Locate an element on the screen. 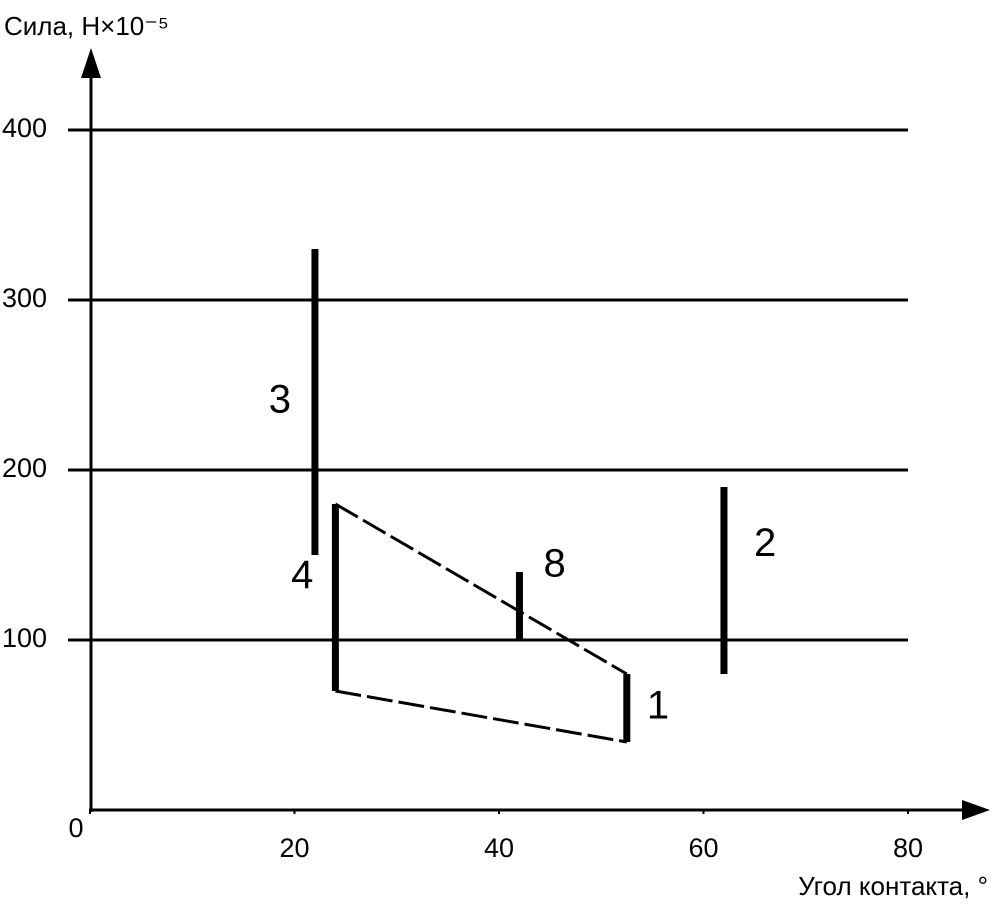 The width and height of the screenshot is (993, 907). series-label: 3 is located at coordinates (280, 400).